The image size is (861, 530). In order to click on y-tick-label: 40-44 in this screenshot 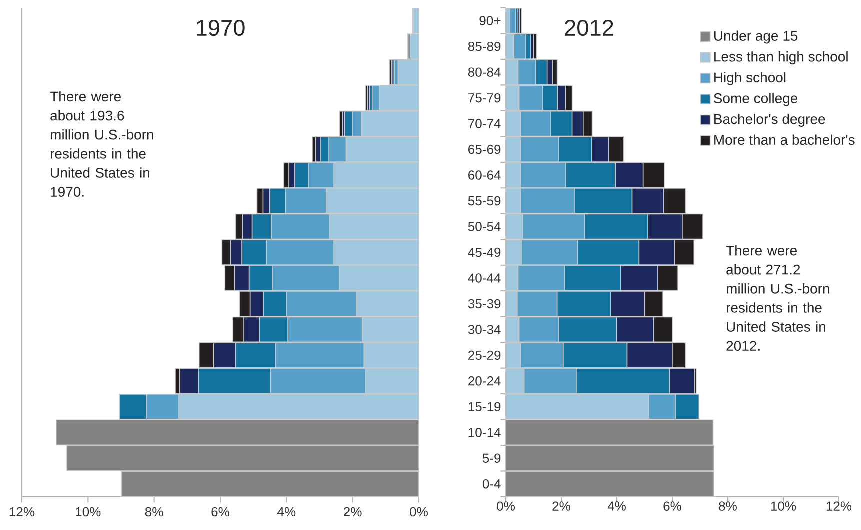, I will do `click(484, 278)`.